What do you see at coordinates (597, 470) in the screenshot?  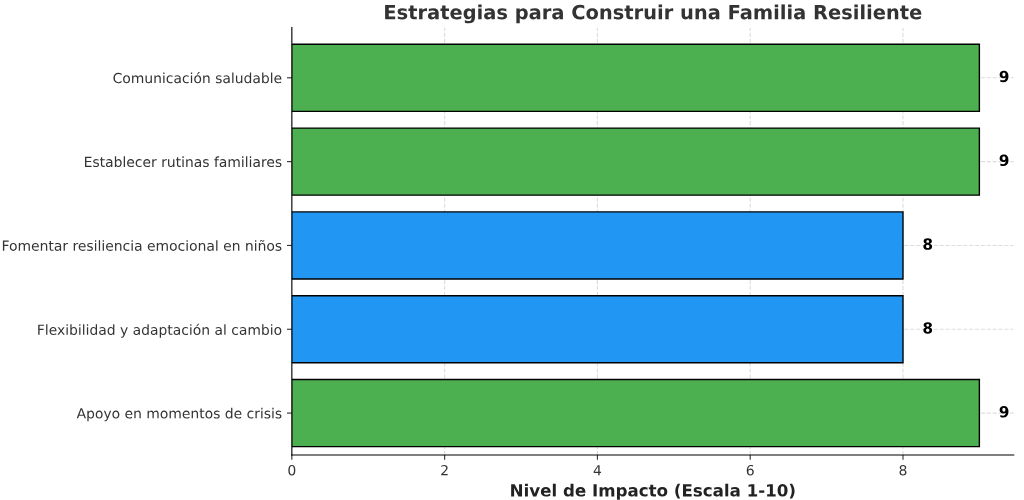 I see `x-tick-label: 4` at bounding box center [597, 470].